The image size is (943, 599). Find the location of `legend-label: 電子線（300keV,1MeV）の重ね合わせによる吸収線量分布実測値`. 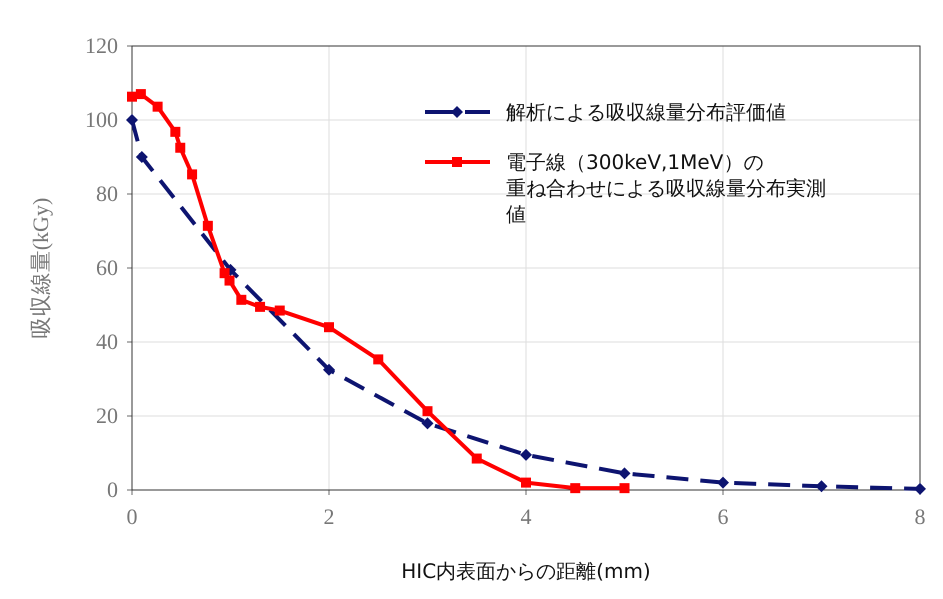

legend-label: 電子線（300keV,1MeV）の重ね合わせによる吸収線量分布実測値 is located at coordinates (666, 188).